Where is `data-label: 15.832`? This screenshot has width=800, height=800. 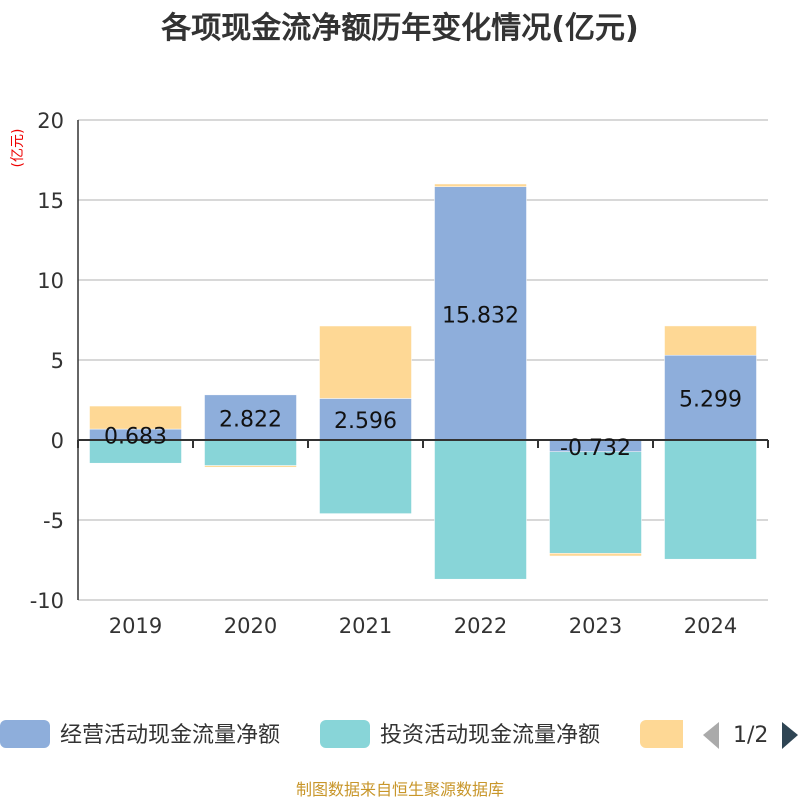
data-label: 15.832 is located at coordinates (480, 315).